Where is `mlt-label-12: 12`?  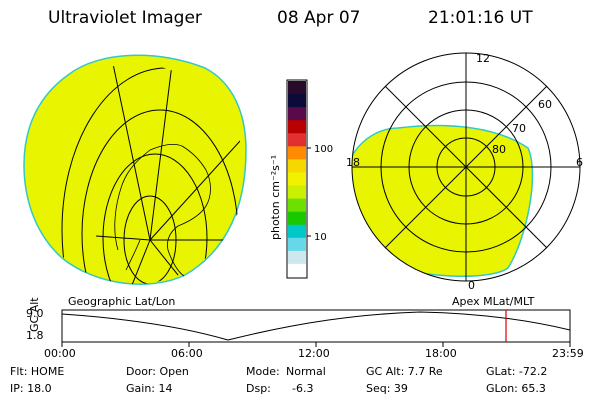
mlt-label-12: 12 is located at coordinates (483, 58).